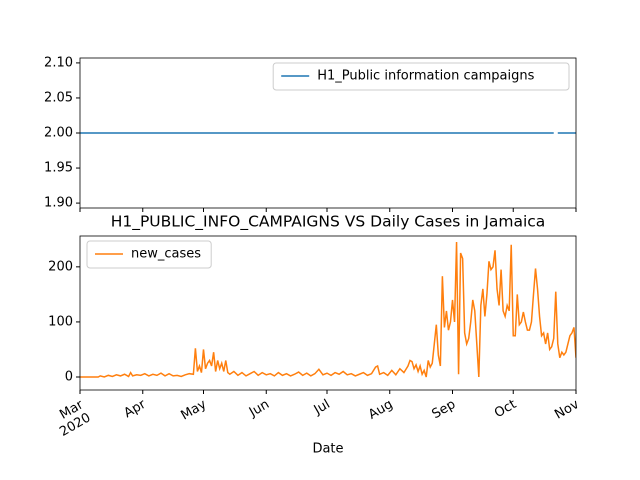  What do you see at coordinates (505, 409) in the screenshot?
I see `x-tick-label: Oct` at bounding box center [505, 409].